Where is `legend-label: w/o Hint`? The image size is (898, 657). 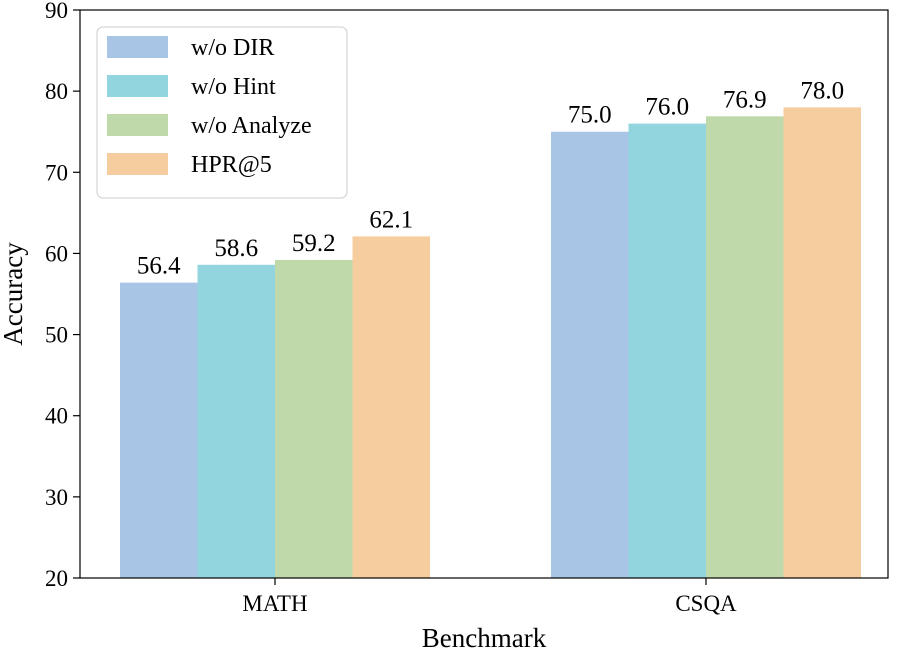 legend-label: w/o Hint is located at coordinates (233, 87).